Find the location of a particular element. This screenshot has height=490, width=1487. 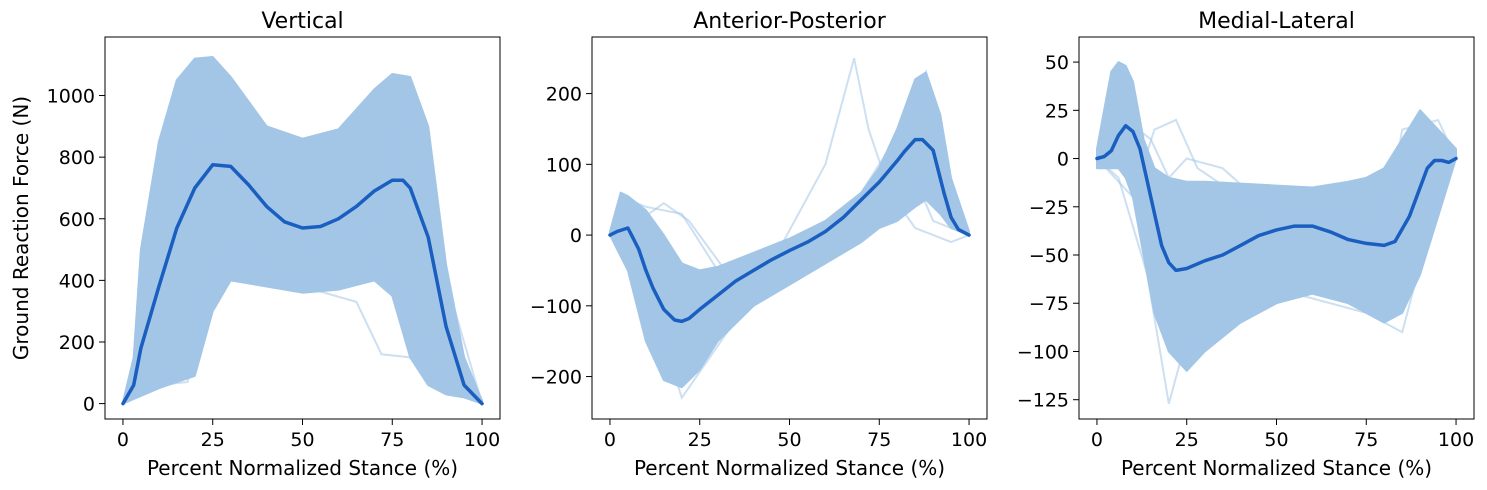

y-tick-label: 400 is located at coordinates (77, 281).